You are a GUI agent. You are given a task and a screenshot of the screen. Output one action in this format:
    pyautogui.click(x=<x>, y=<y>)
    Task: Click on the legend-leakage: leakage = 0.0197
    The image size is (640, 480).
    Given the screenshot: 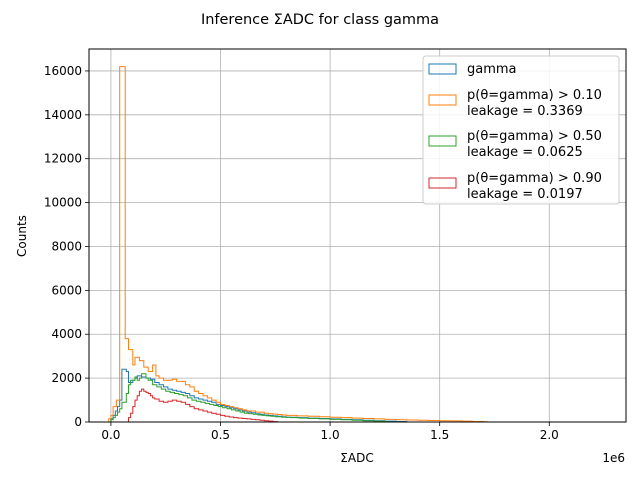 What is the action you would take?
    pyautogui.click(x=525, y=194)
    